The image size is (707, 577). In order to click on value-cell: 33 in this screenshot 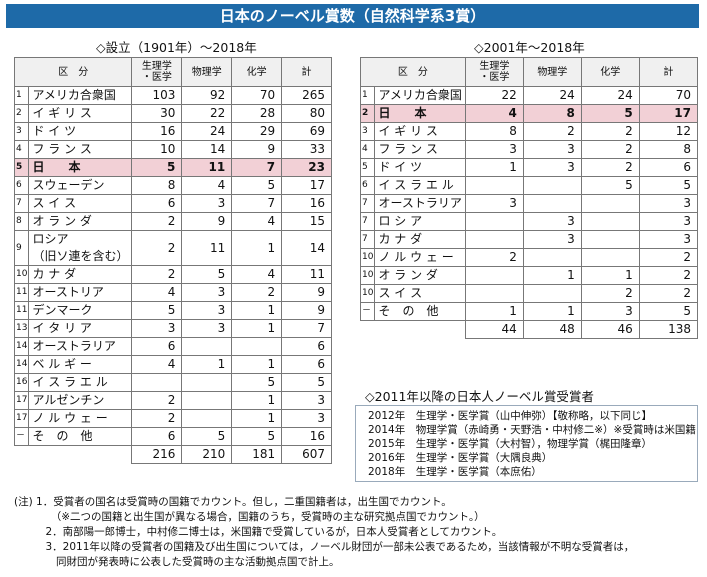, I will do `click(306, 149)`.